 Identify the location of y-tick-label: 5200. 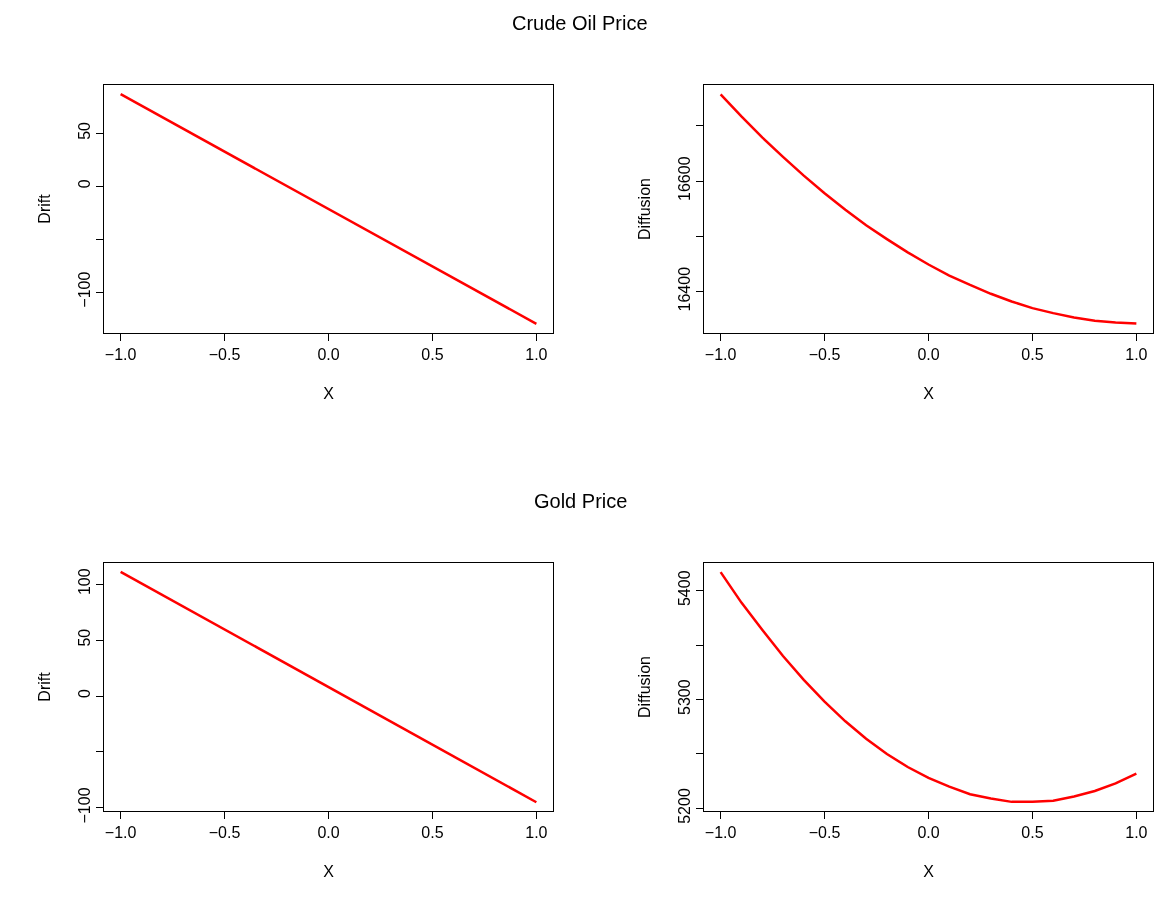
(684, 806).